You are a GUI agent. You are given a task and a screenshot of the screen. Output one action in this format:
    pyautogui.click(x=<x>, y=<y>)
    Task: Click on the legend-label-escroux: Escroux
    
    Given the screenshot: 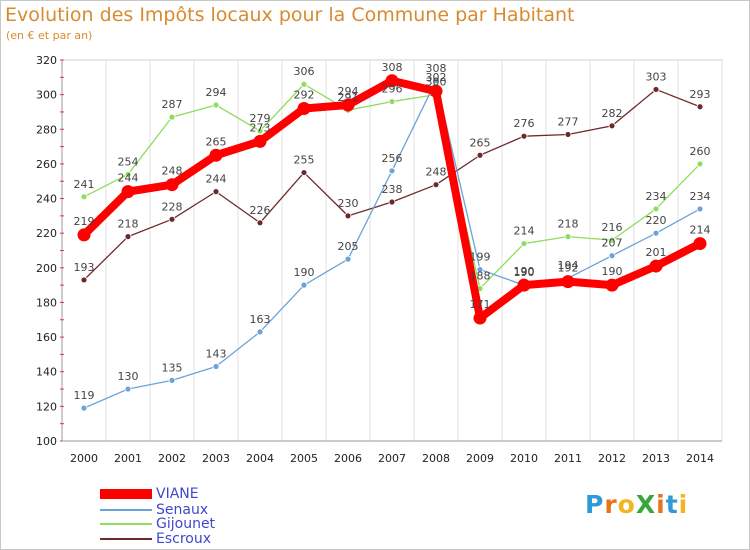 What is the action you would take?
    pyautogui.click(x=184, y=539)
    